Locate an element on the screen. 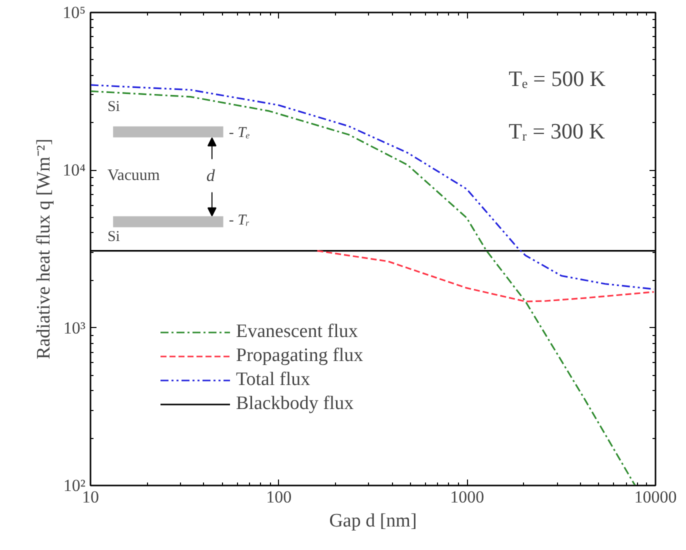  legend-label: Total flux is located at coordinates (273, 380).